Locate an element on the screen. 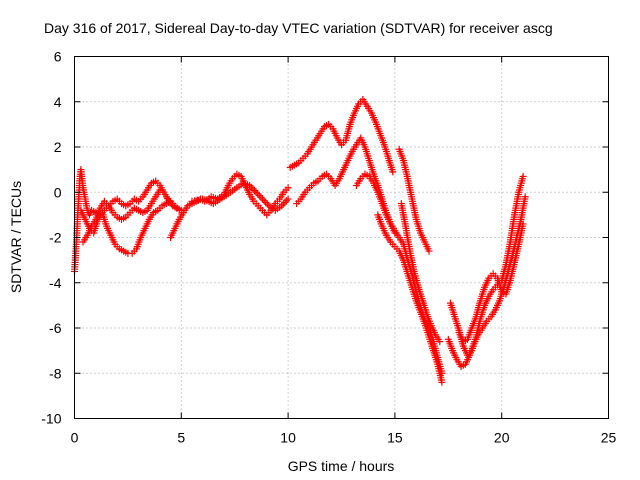  x-tick-label: 25 is located at coordinates (609, 438).